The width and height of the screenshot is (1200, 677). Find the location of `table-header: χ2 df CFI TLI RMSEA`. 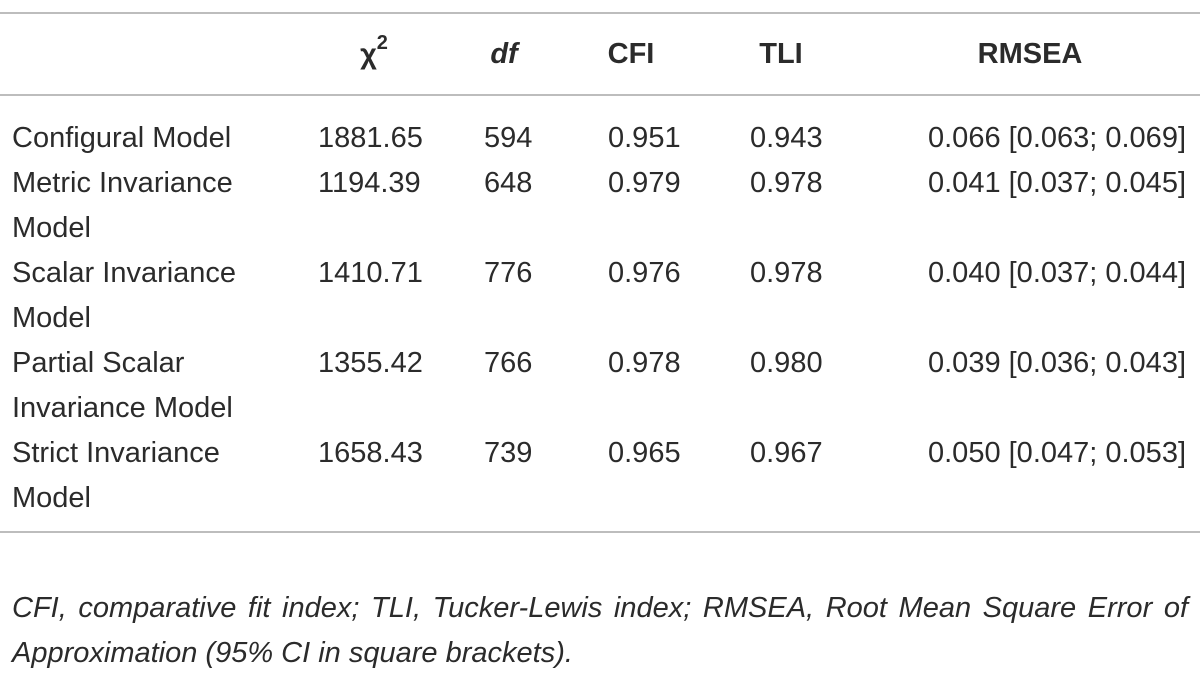

table-header: χ2 df CFI TLI RMSEA is located at coordinates (600, 54).